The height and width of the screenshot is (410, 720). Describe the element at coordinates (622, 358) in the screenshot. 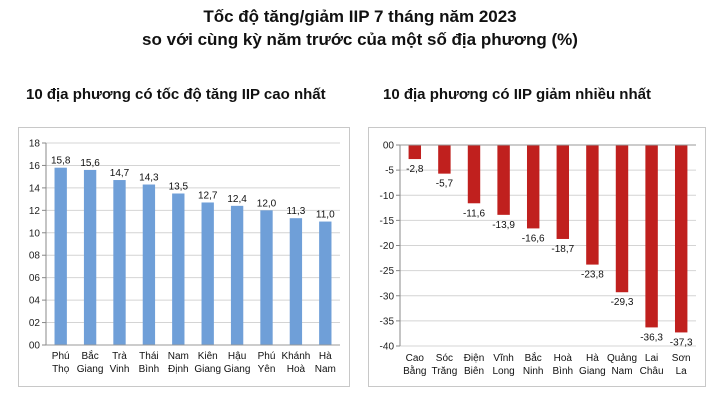

I see `right-category-label: Quảng` at that location.